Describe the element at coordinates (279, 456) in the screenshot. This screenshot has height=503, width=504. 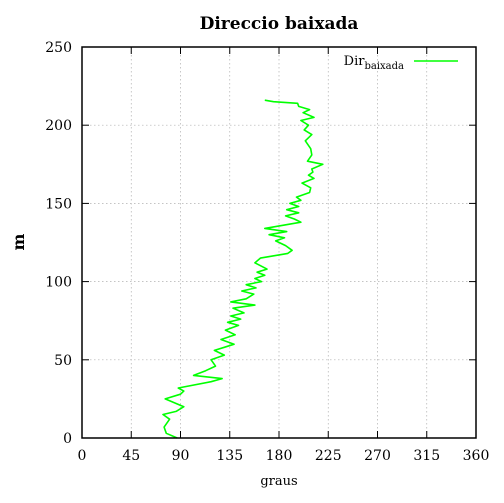
I see `x-tick-label: 180` at that location.